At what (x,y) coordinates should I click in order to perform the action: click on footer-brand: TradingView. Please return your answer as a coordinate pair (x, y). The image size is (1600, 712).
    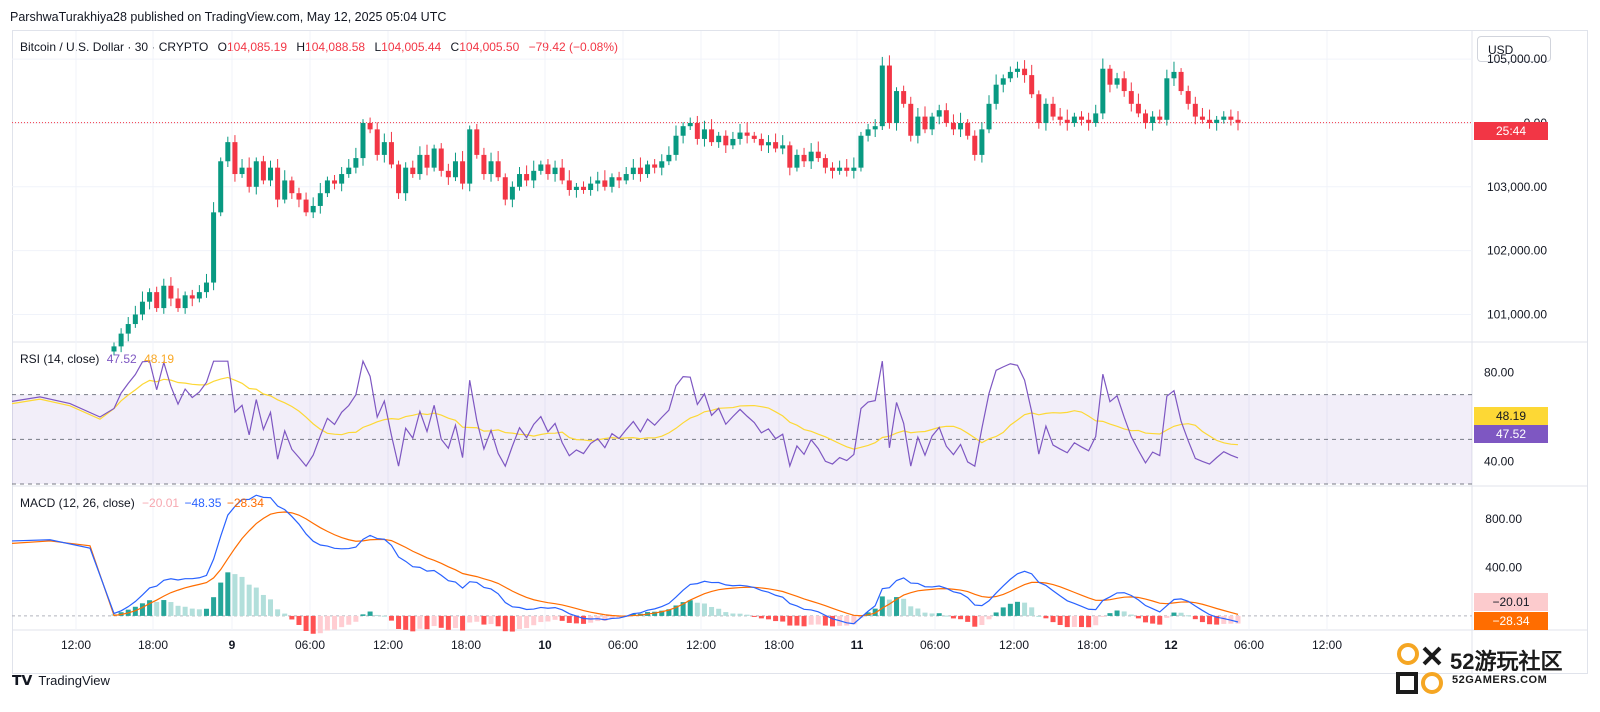
    Looking at the image, I should click on (74, 680).